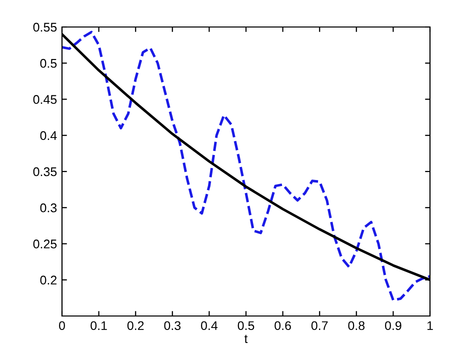  Describe the element at coordinates (48, 135) in the screenshot. I see `y-tick-label: 0.4` at that location.